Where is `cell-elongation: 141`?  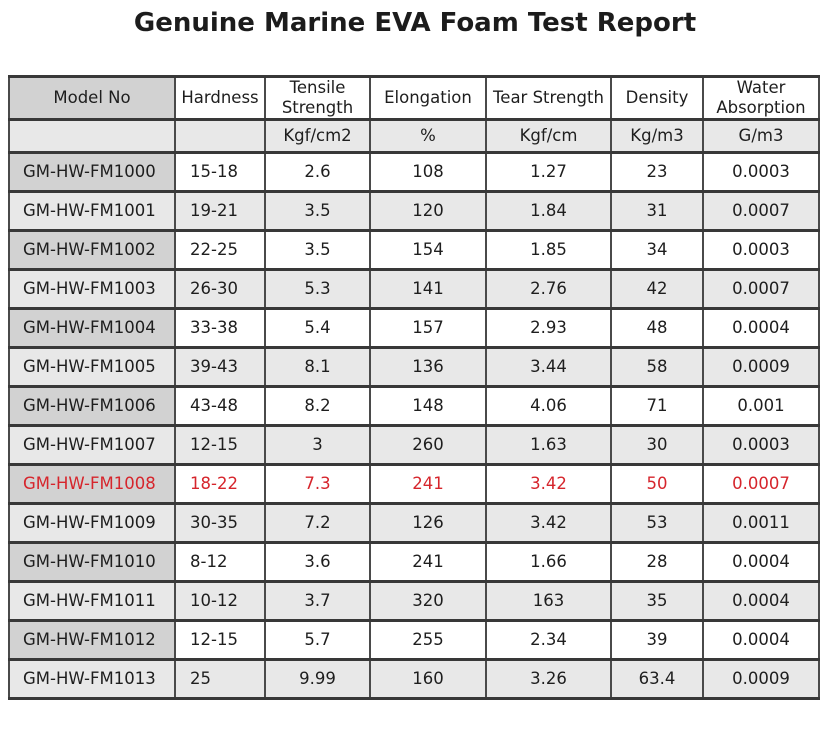 cell-elongation: 141 is located at coordinates (428, 288).